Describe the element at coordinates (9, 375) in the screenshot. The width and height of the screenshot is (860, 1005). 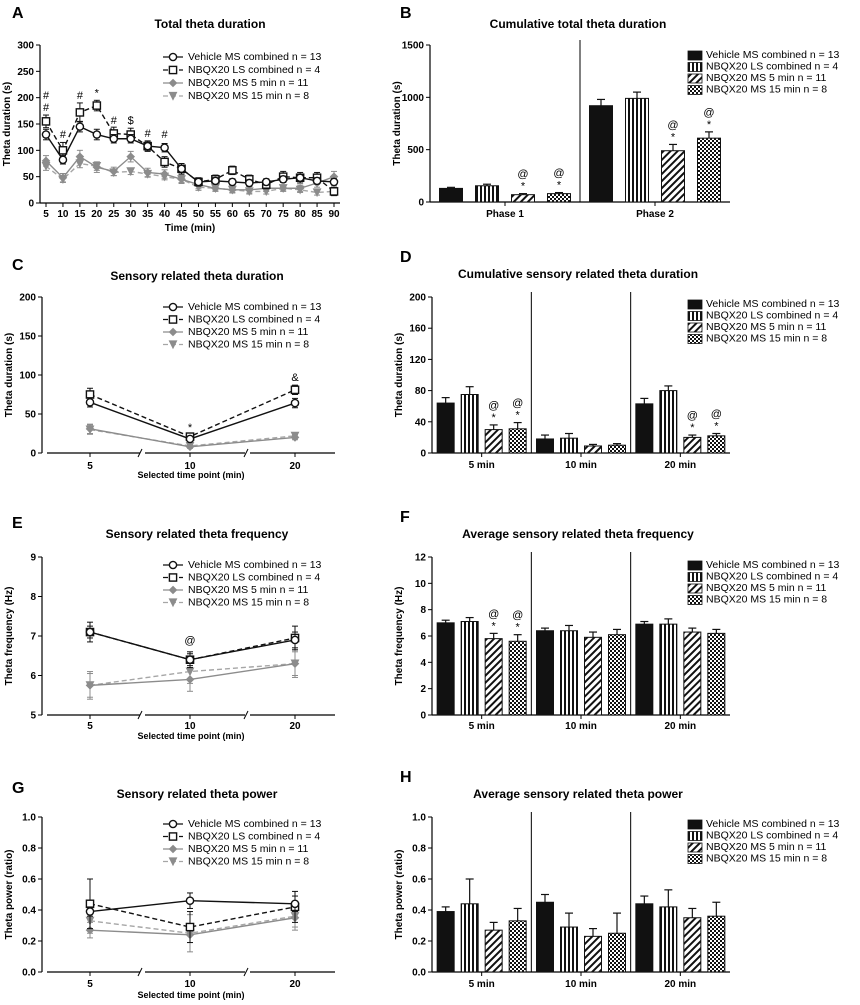
I see `y-axis-label: Theta duration (s)` at that location.